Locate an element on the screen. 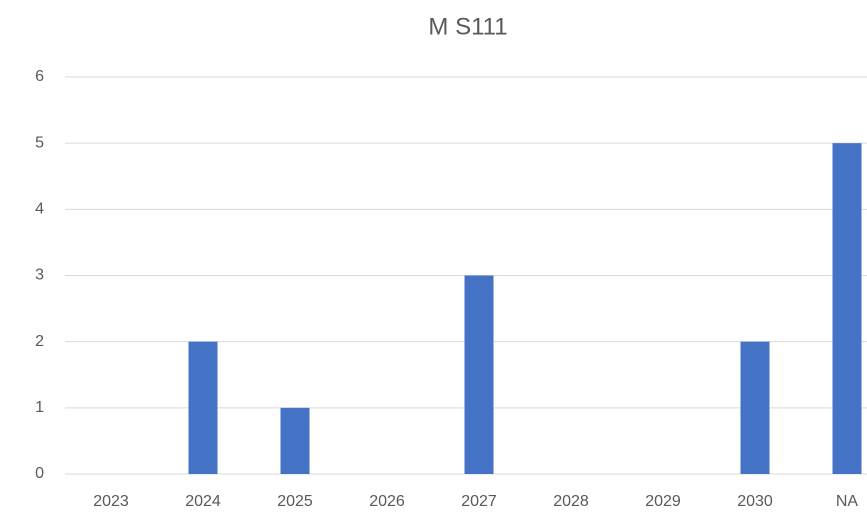 The image size is (867, 517). y-tick-label: 5 is located at coordinates (39, 142).